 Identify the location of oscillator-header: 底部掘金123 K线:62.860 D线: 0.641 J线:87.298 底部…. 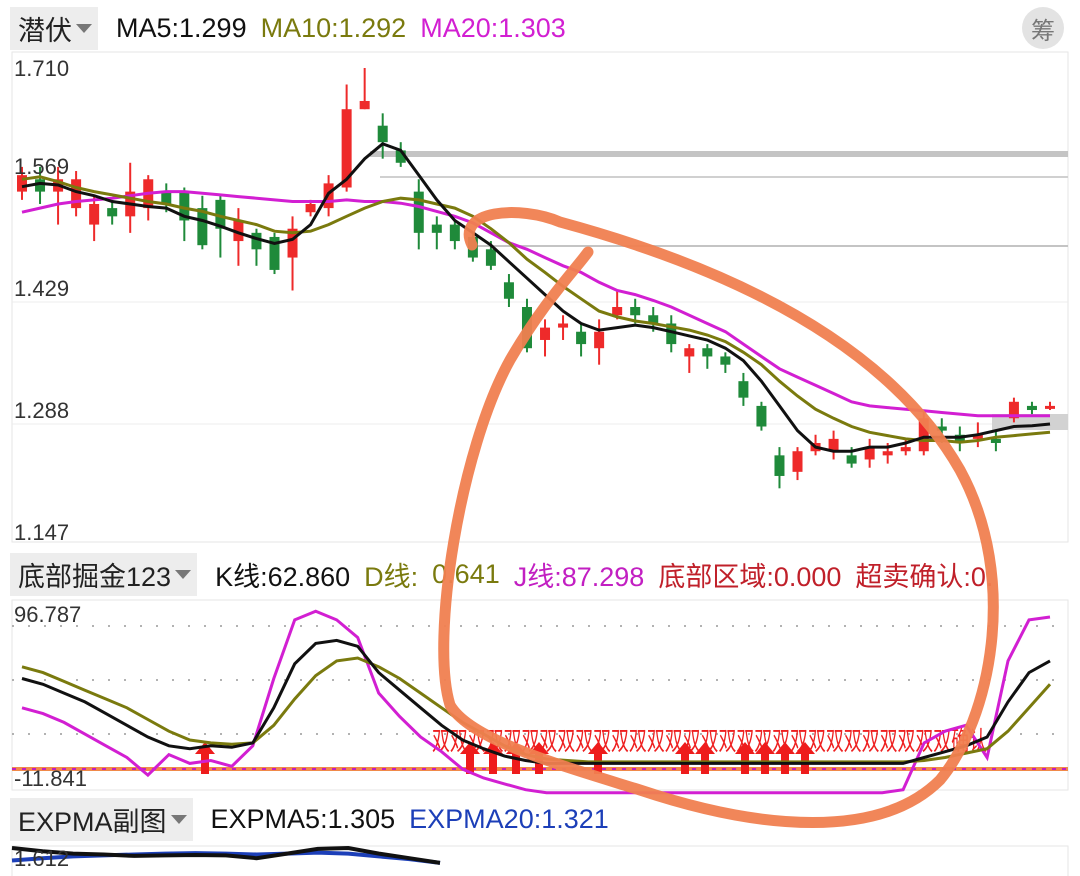
(540, 574).